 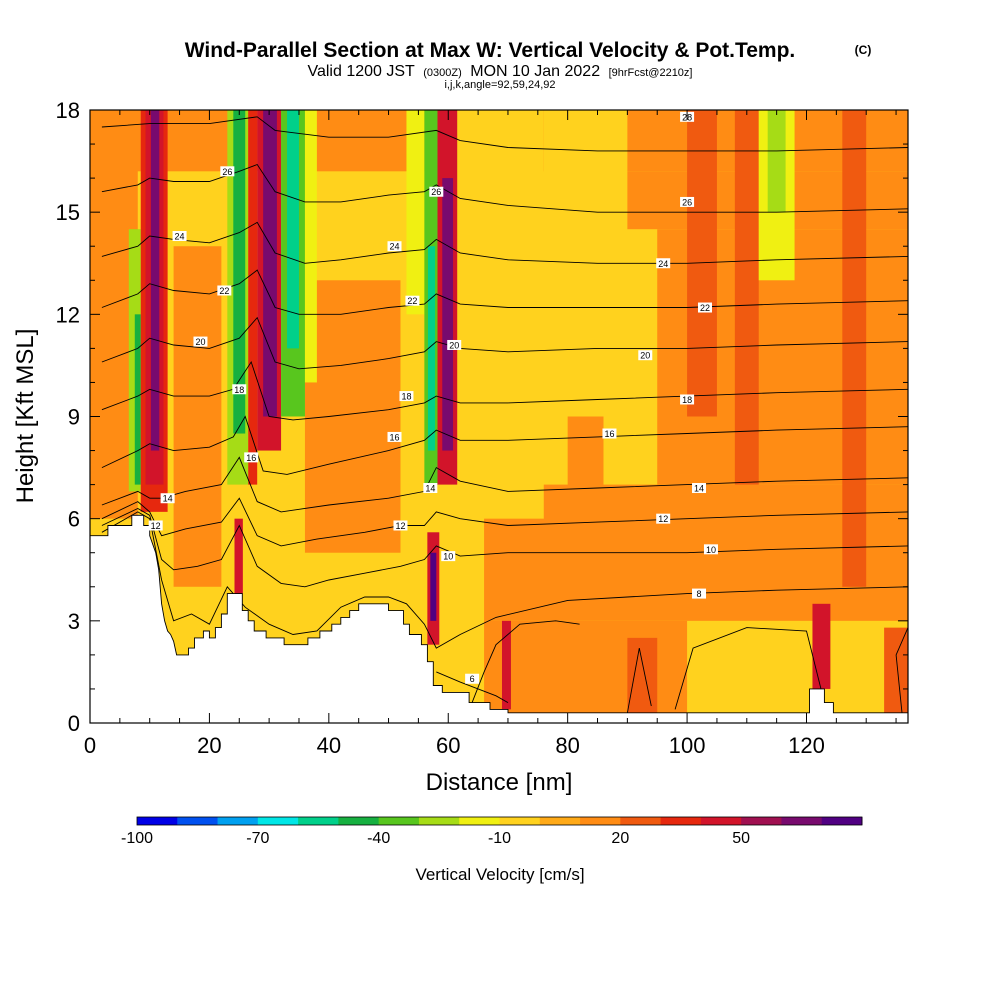 What do you see at coordinates (329, 745) in the screenshot?
I see `x-tick-label: 40` at bounding box center [329, 745].